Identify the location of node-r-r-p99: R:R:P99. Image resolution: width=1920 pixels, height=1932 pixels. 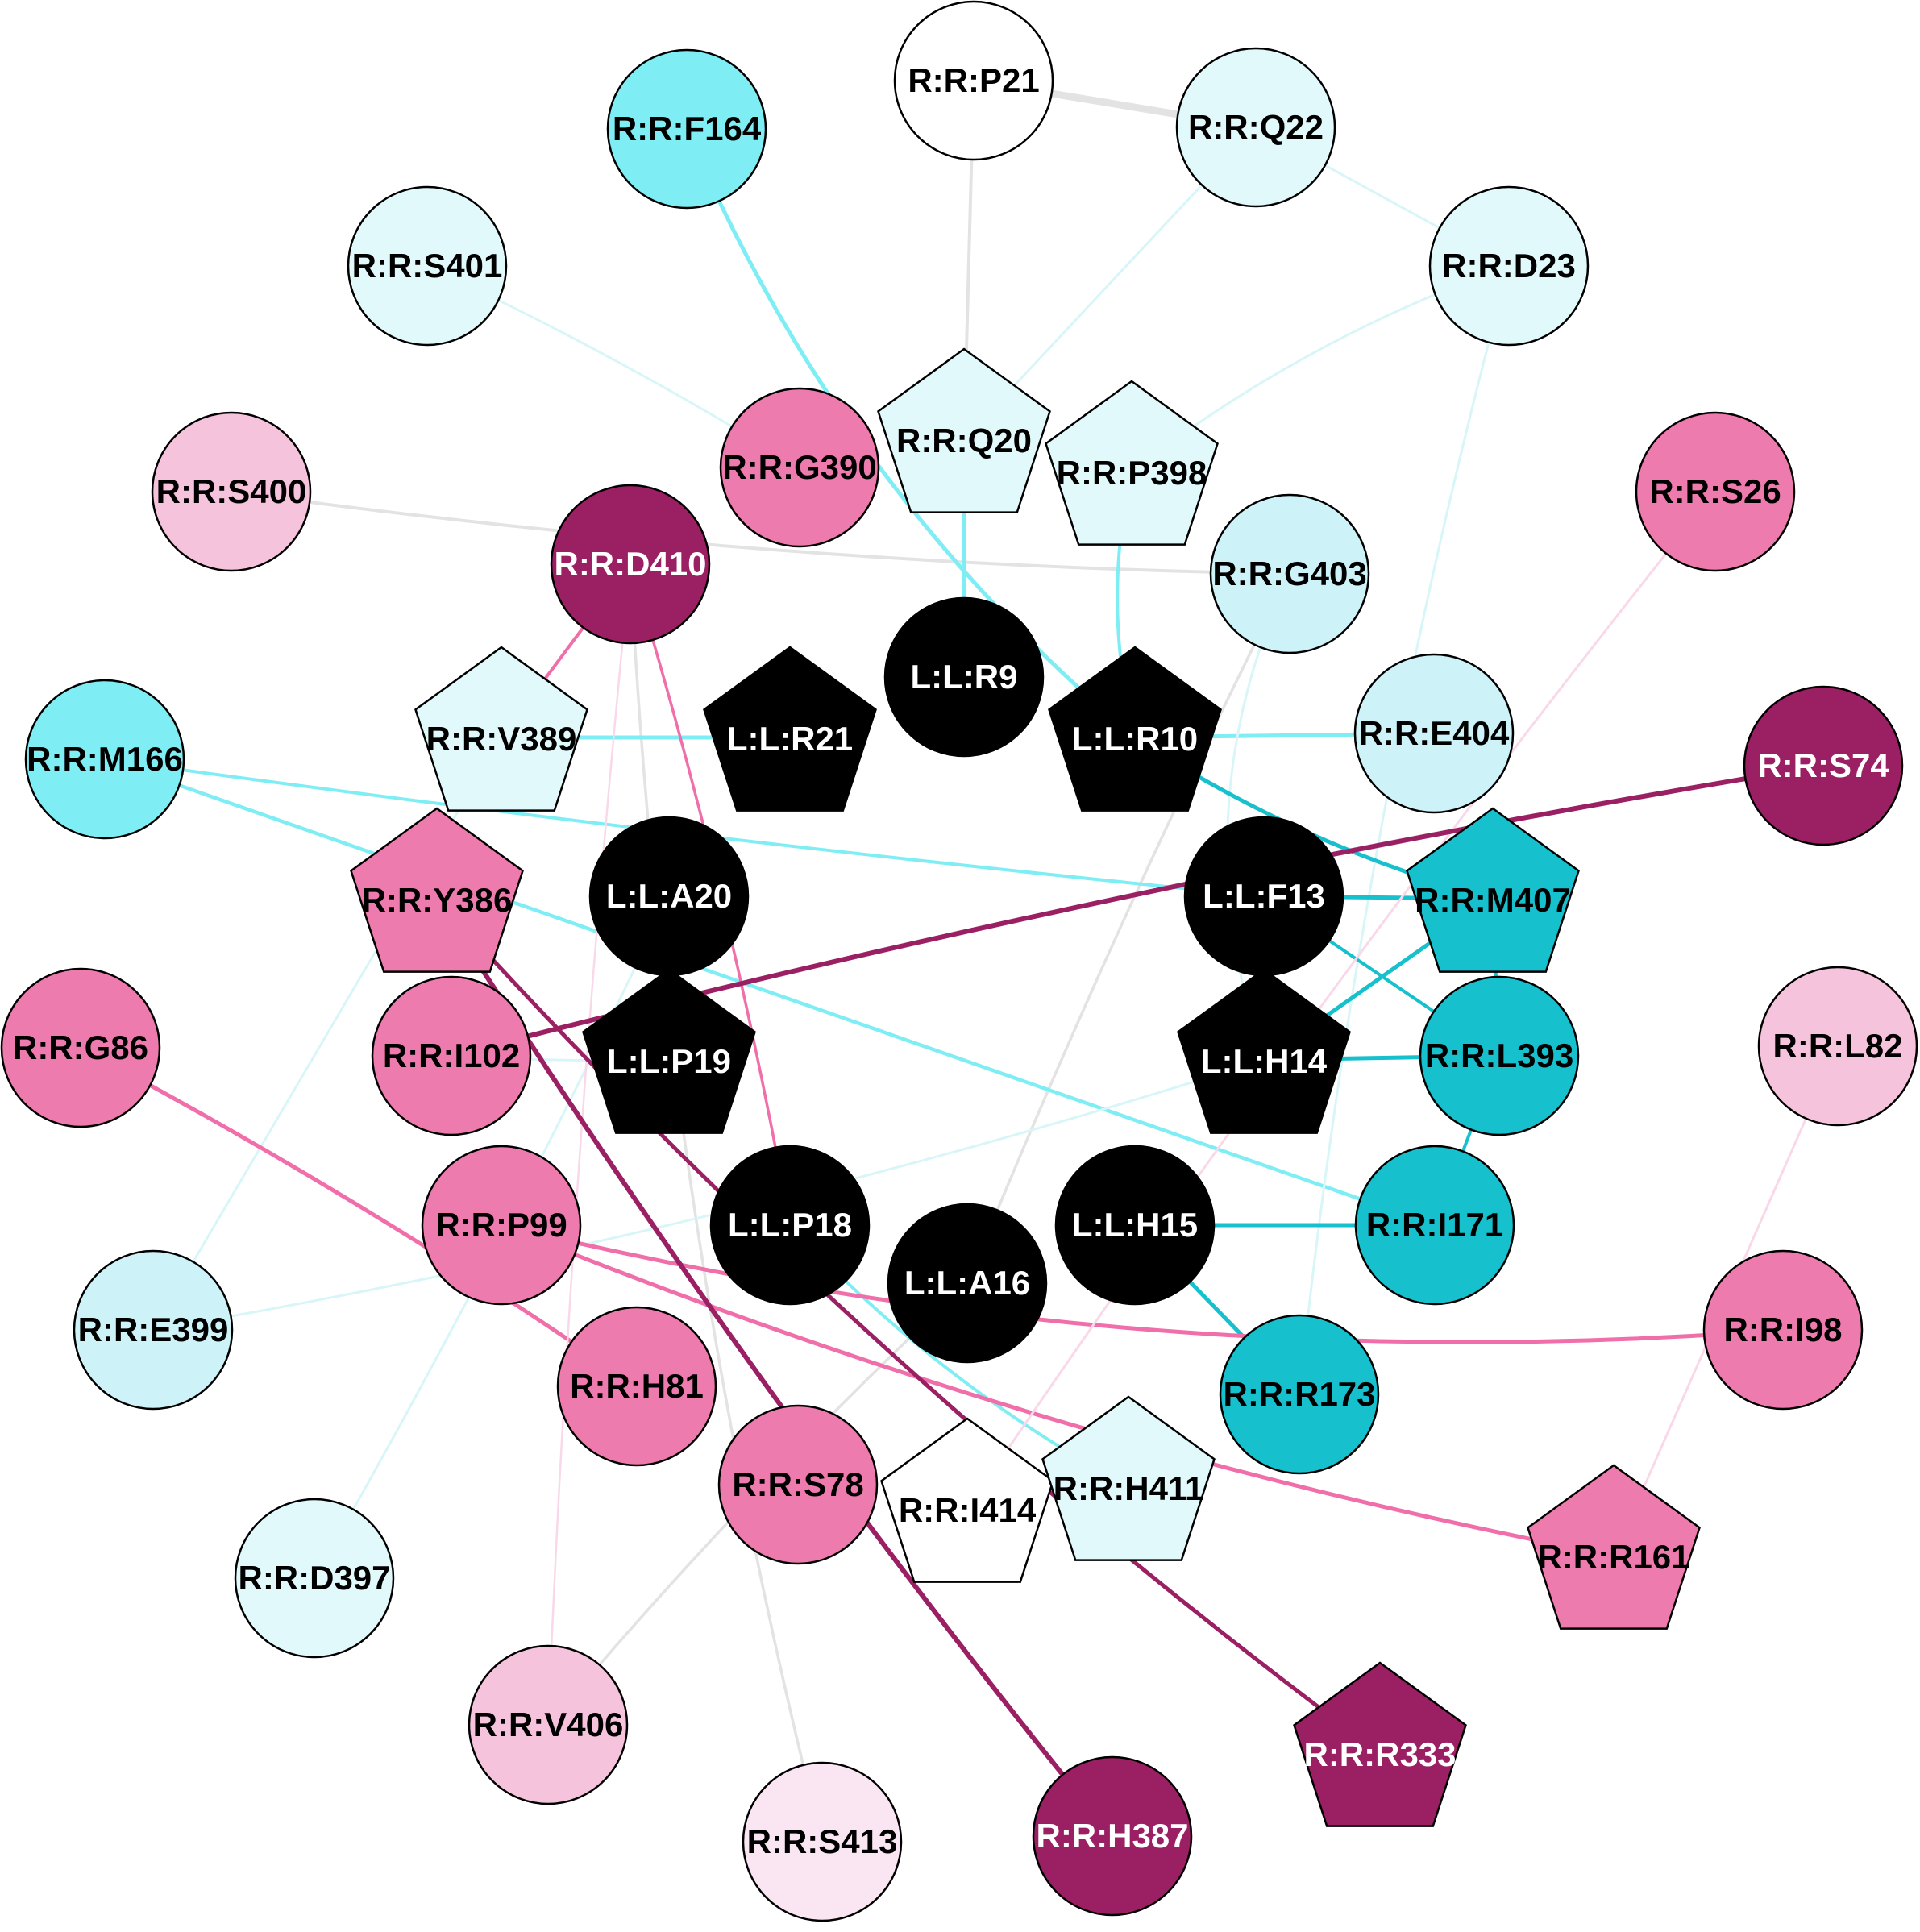
(502, 1225).